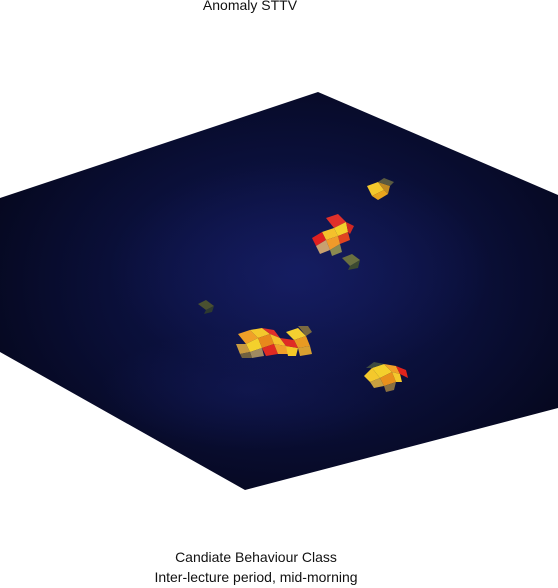  I want to click on cluster-top-right, so click(380, 189).